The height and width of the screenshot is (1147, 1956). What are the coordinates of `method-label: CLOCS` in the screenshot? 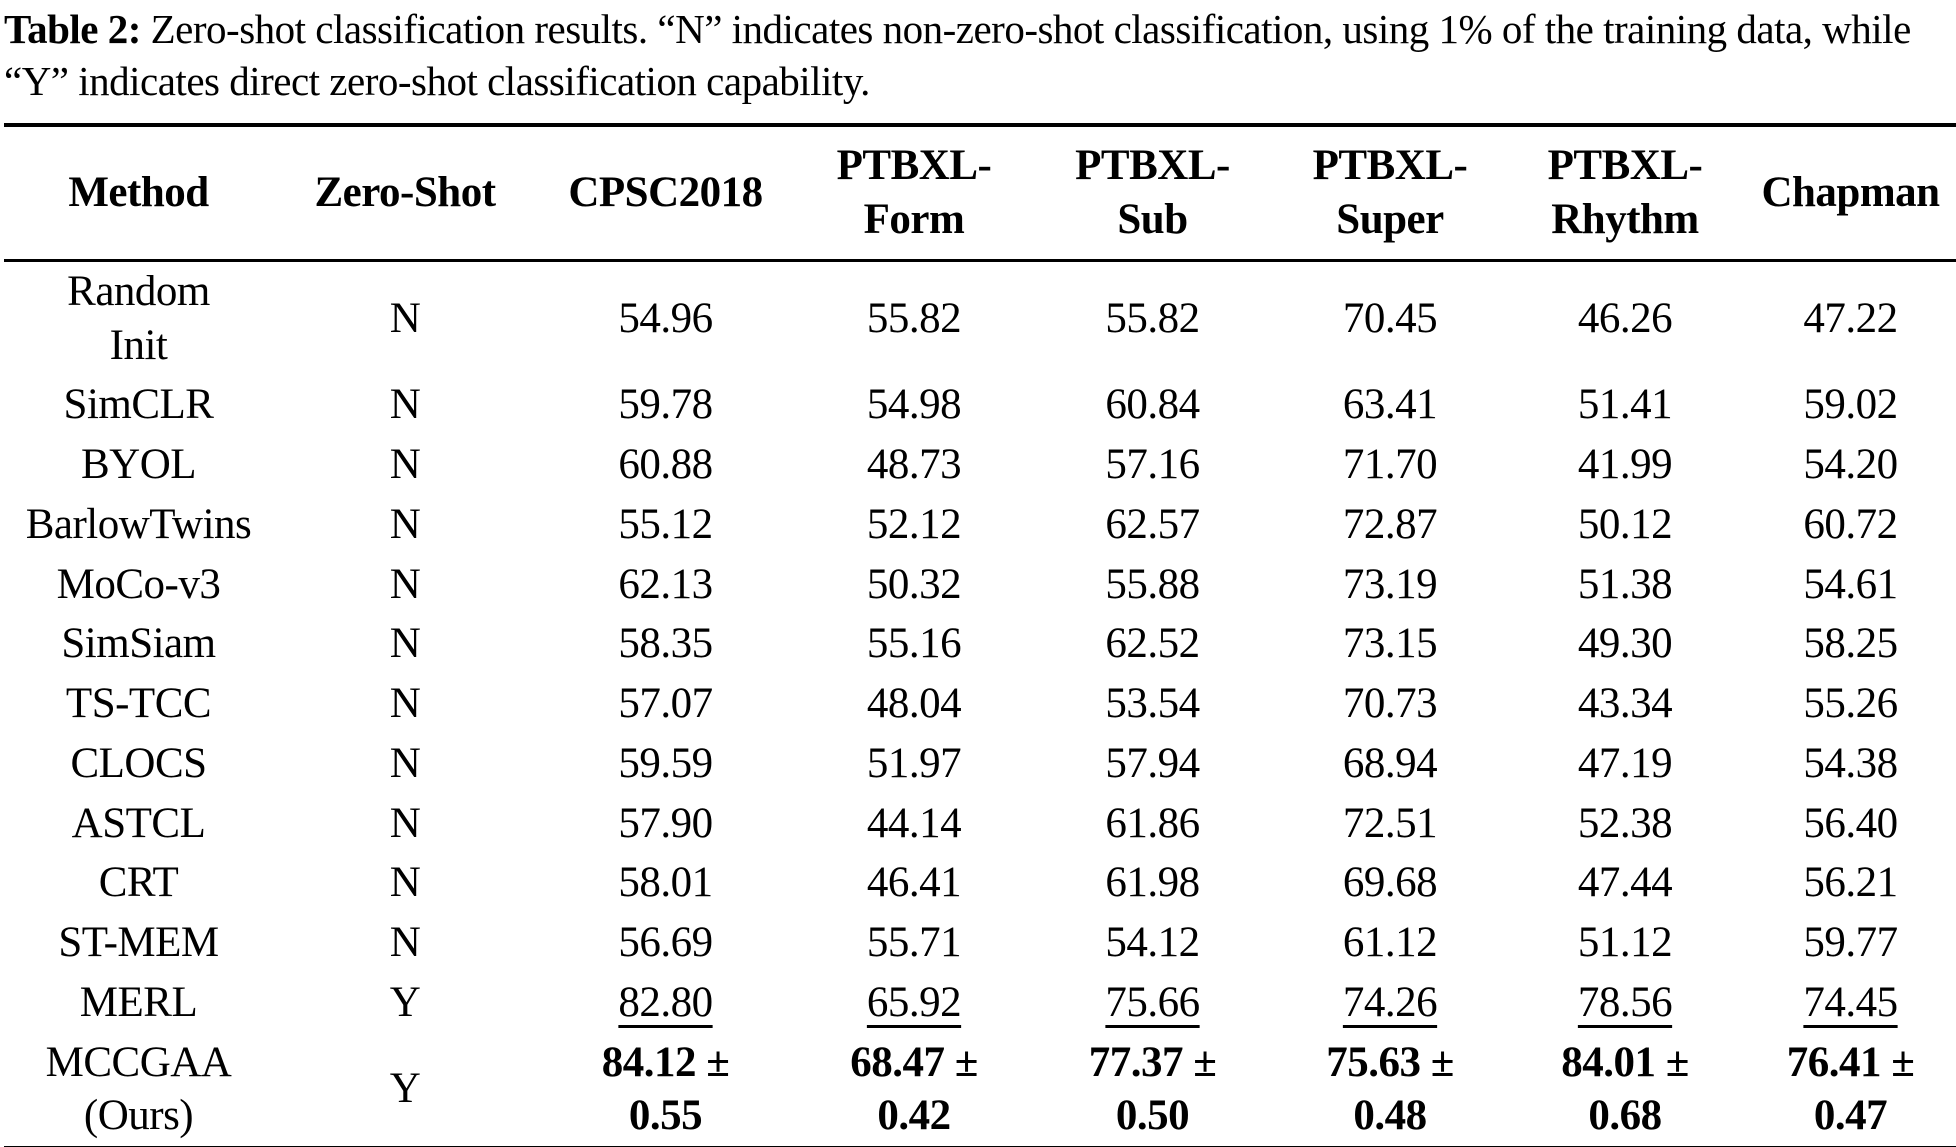 It's located at (138, 763).